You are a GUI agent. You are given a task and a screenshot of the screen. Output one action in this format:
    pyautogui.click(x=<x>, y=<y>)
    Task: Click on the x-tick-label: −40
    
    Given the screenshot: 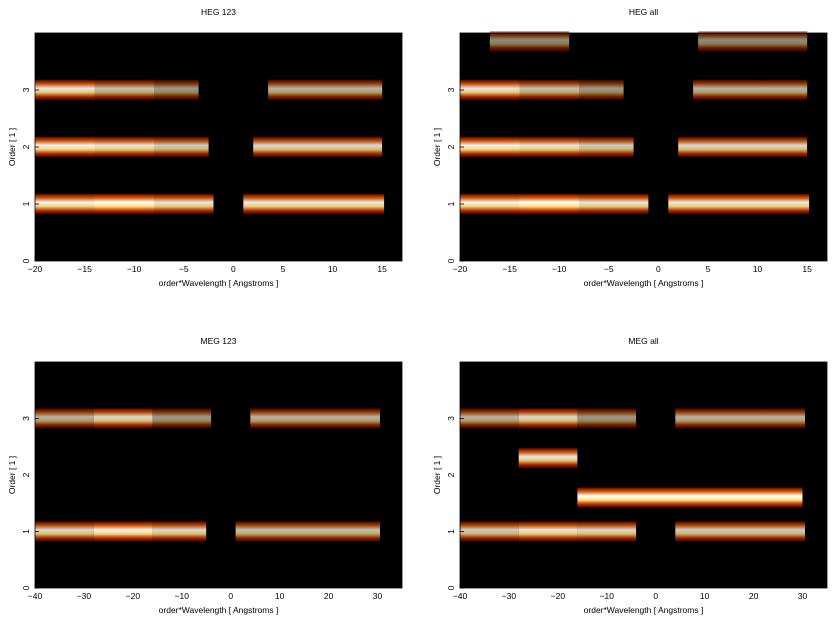 What is the action you would take?
    pyautogui.click(x=35, y=596)
    